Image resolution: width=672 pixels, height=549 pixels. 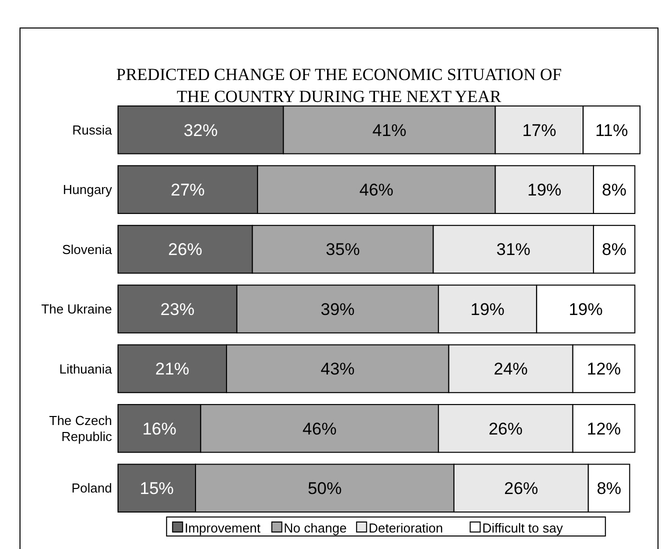 I want to click on data-label: 21%, so click(x=172, y=369).